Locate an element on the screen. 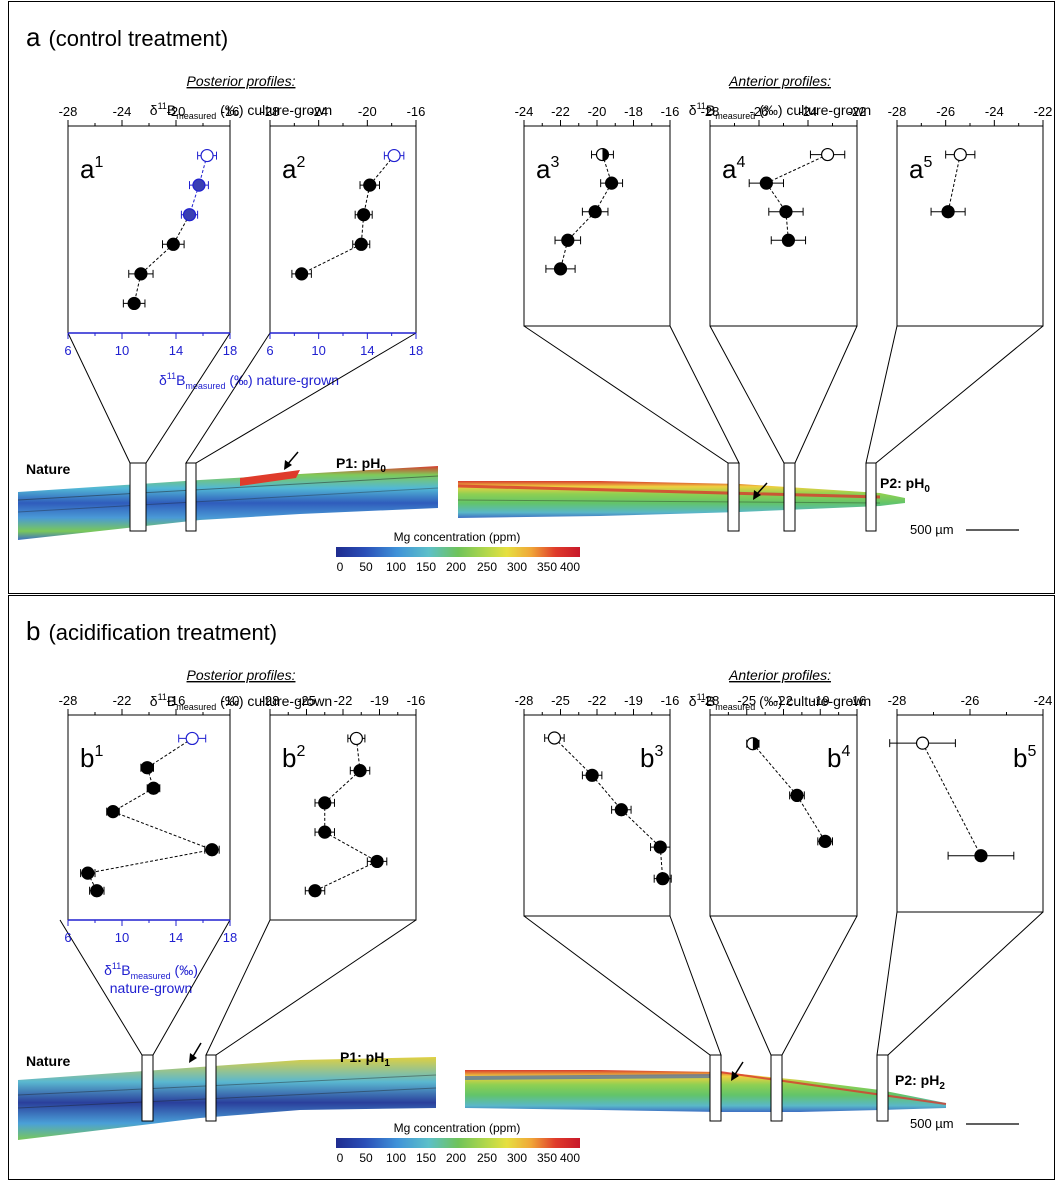 The height and width of the screenshot is (1181, 1056). chart-b2: -28 -25 -22 -19 -16b2 is located at coordinates (343, 806).